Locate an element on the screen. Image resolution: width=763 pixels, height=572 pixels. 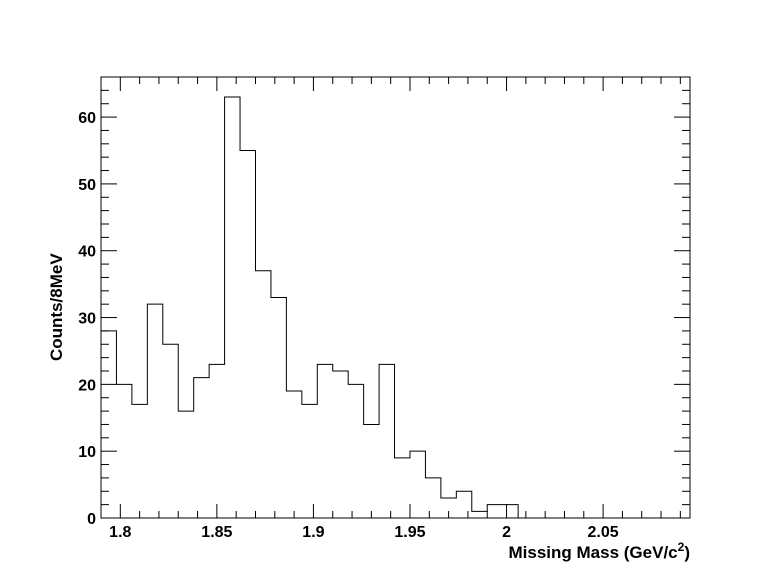
x-tick-labels: 1.8 1.85 1.9 1.95 2 2.05 is located at coordinates (364, 532).